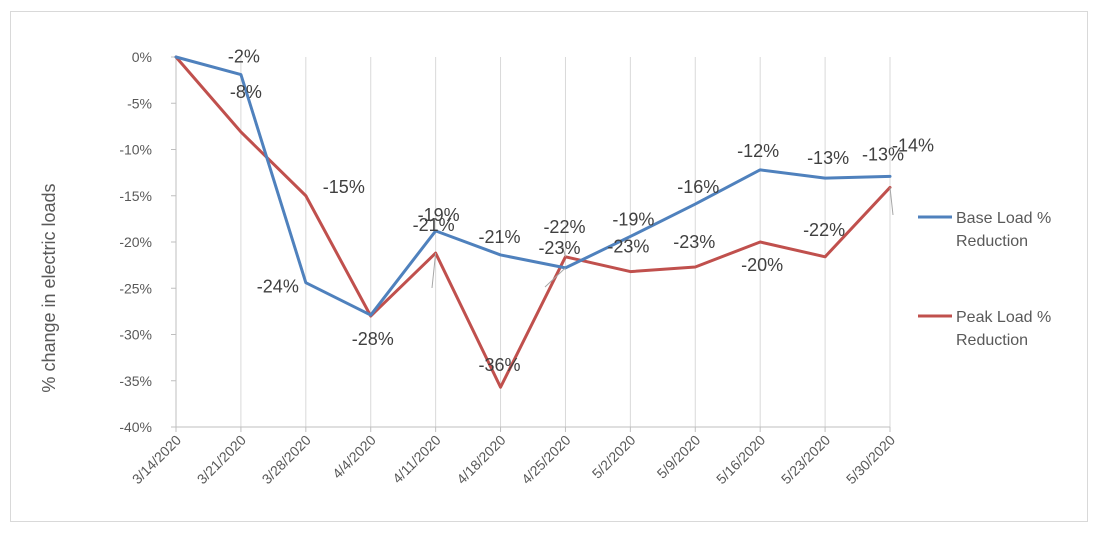 This screenshot has height=539, width=1100. Describe the element at coordinates (278, 287) in the screenshot. I see `data-label-base-load: -24%` at that location.